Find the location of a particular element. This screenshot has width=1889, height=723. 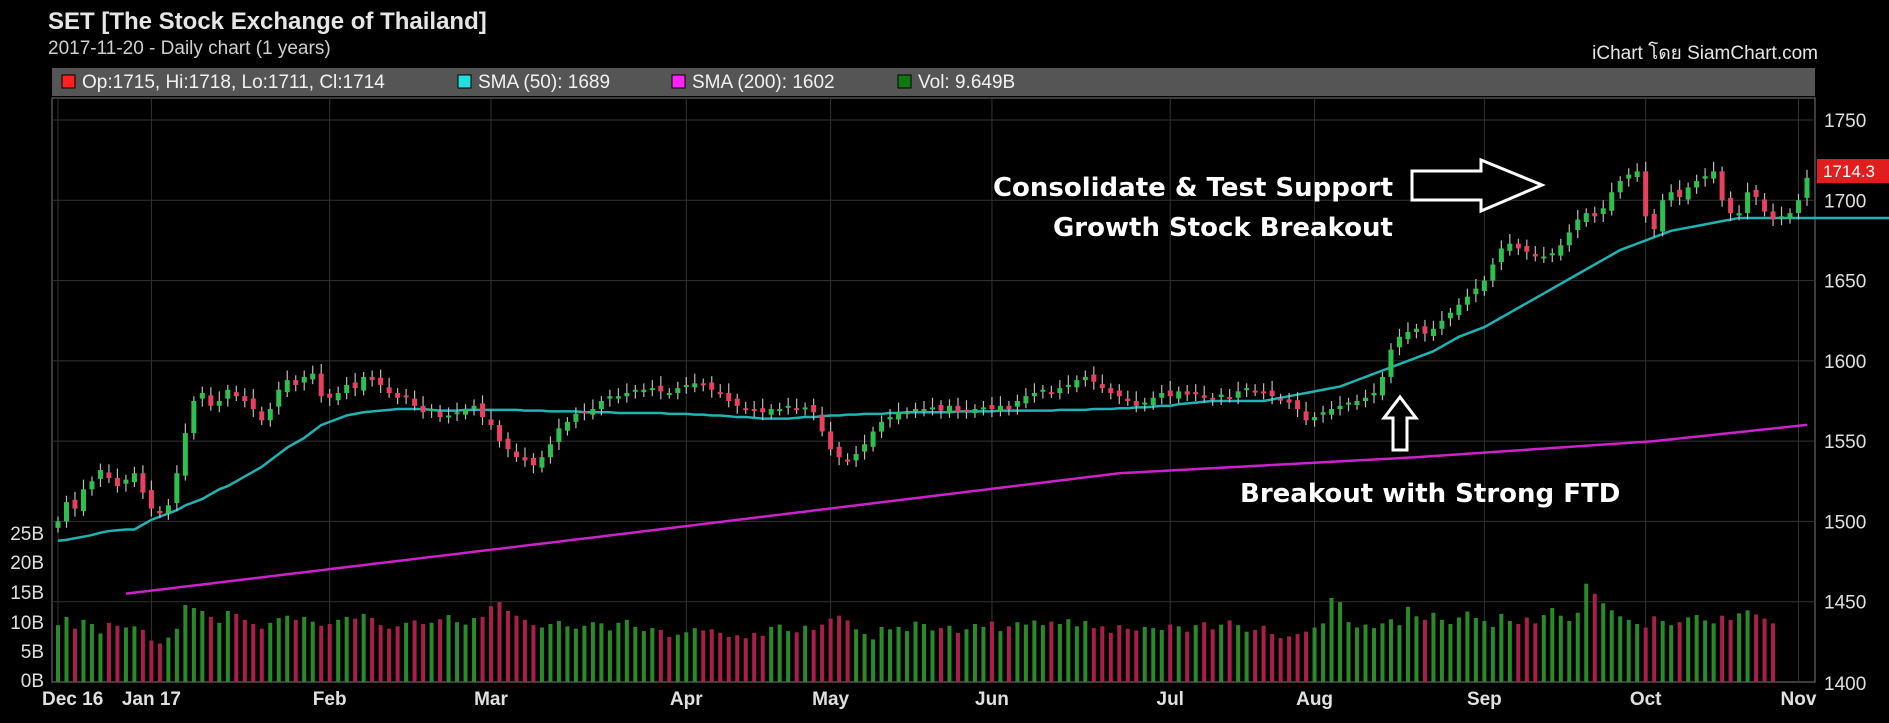

volume-tick-label: 15B is located at coordinates (27, 593).